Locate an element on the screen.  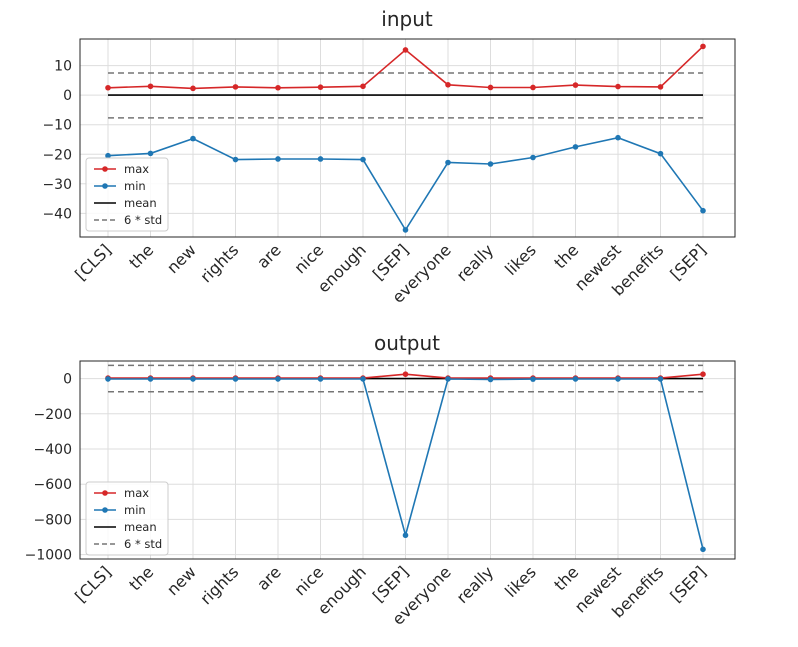
chart-title-output: output is located at coordinates (407, 343).